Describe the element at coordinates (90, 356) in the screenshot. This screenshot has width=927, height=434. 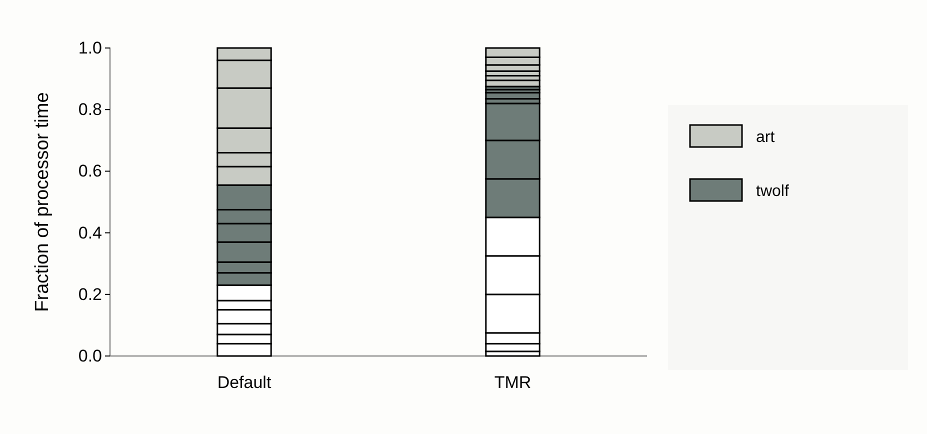
I see `y-tick-label: 0.0` at that location.